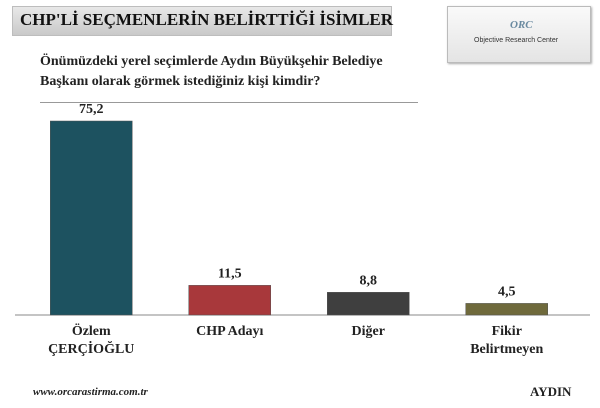  Describe the element at coordinates (230, 331) in the screenshot. I see `x-tick-label: CHP Adayı` at that location.